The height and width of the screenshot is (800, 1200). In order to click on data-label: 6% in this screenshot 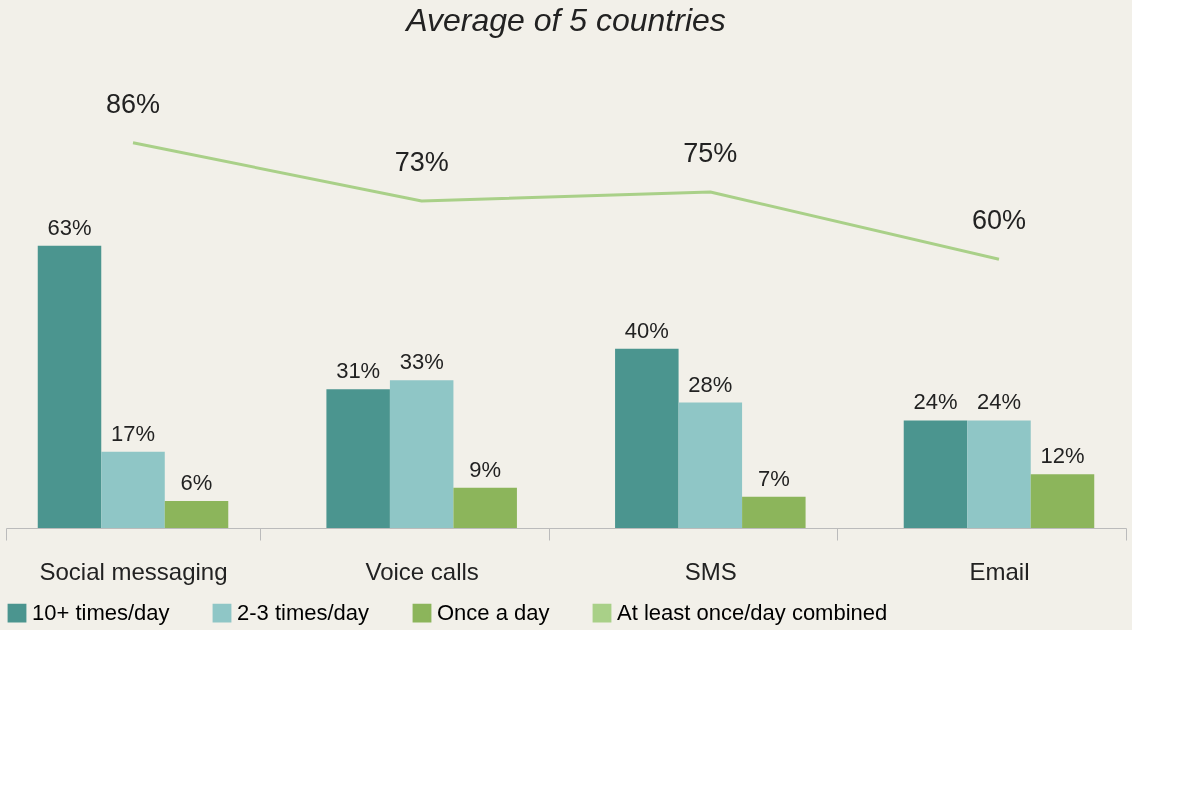, I will do `click(196, 483)`.